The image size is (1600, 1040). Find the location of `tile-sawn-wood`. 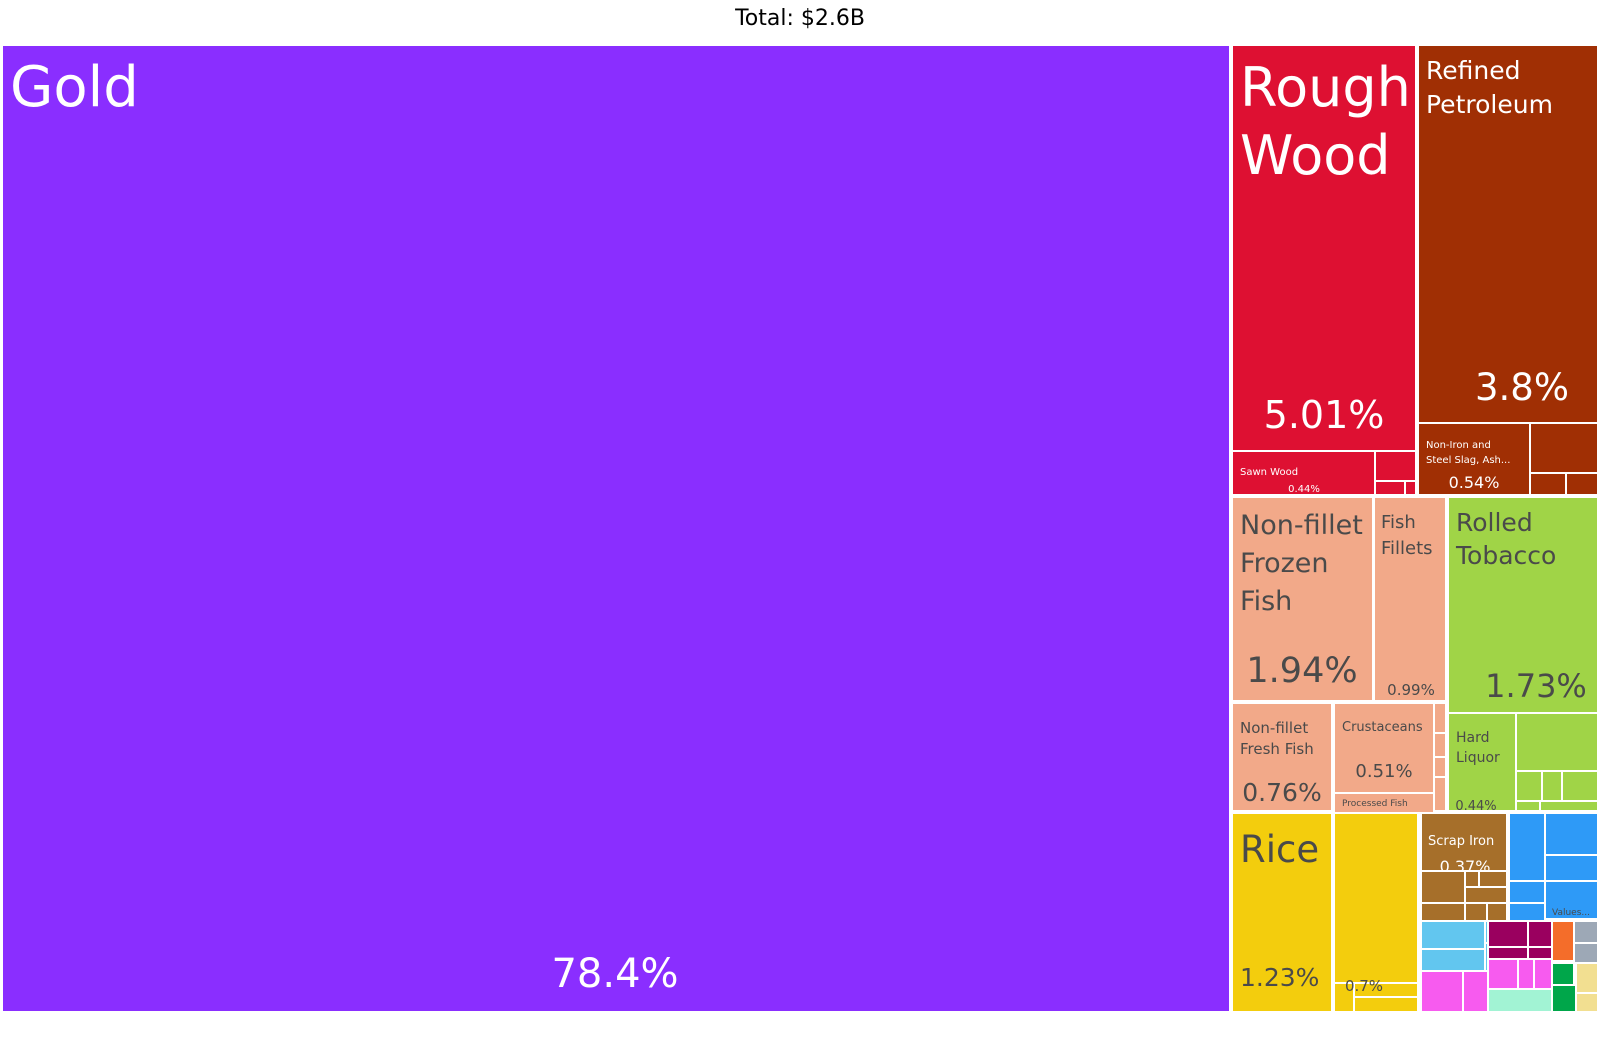

tile-sawn-wood is located at coordinates (1303, 473).